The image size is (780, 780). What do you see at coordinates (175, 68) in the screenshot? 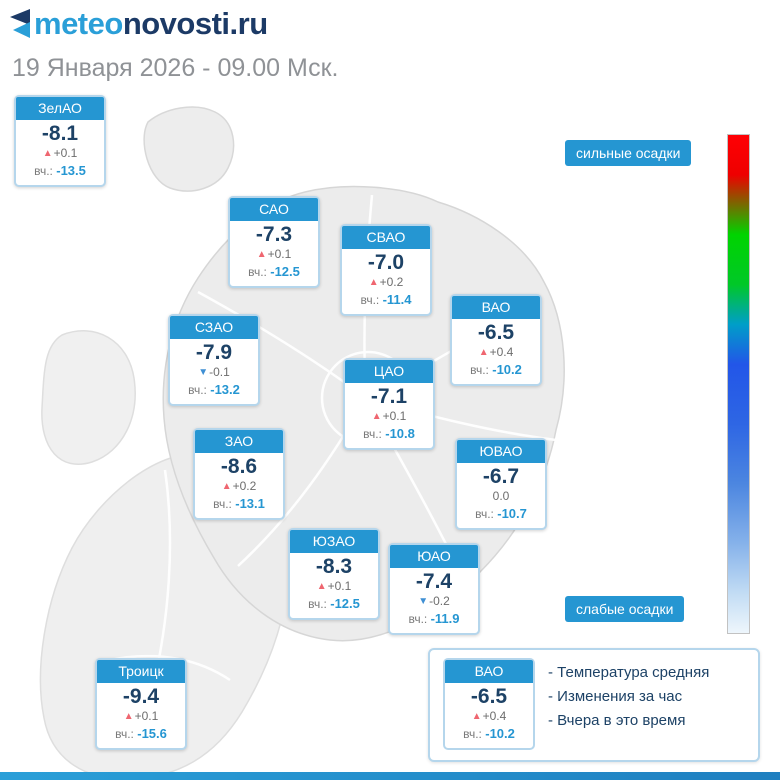
I see `date-line: 19 Января 2026 - 09.00 Мск.` at bounding box center [175, 68].